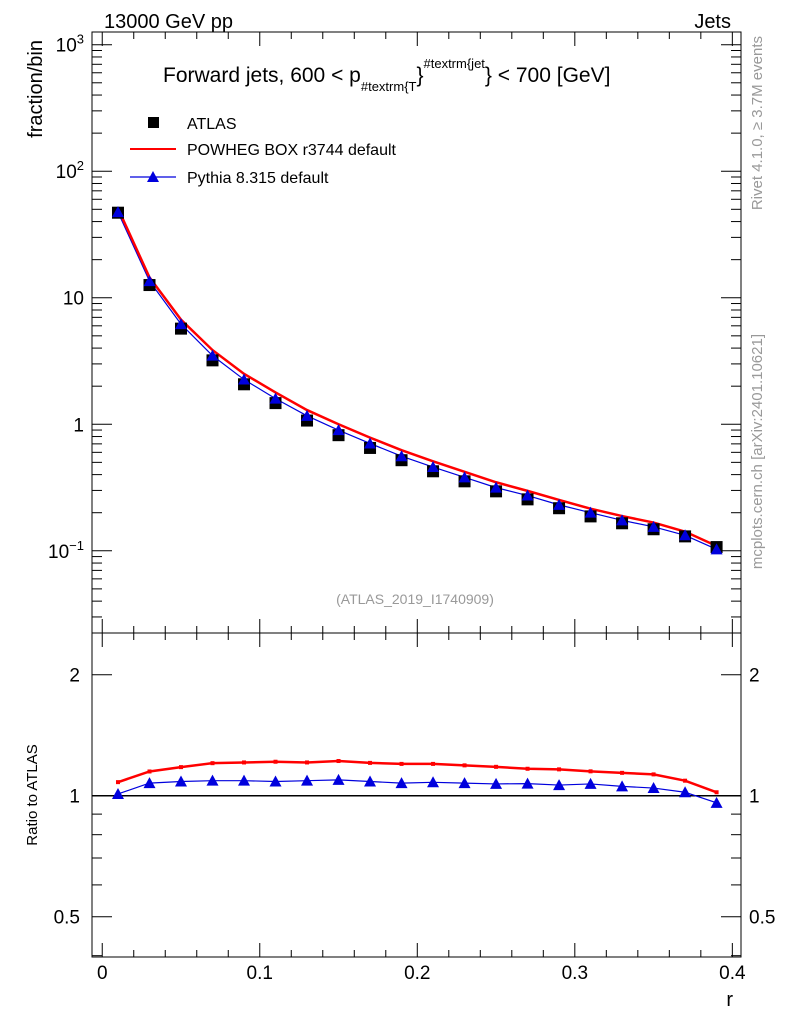  What do you see at coordinates (729, 1000) in the screenshot?
I see `xlabel: r` at bounding box center [729, 1000].